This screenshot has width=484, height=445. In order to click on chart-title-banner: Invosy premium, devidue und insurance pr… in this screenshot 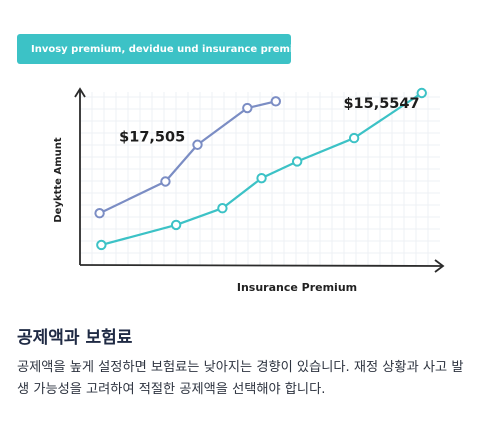, I will do `click(164, 49)`.